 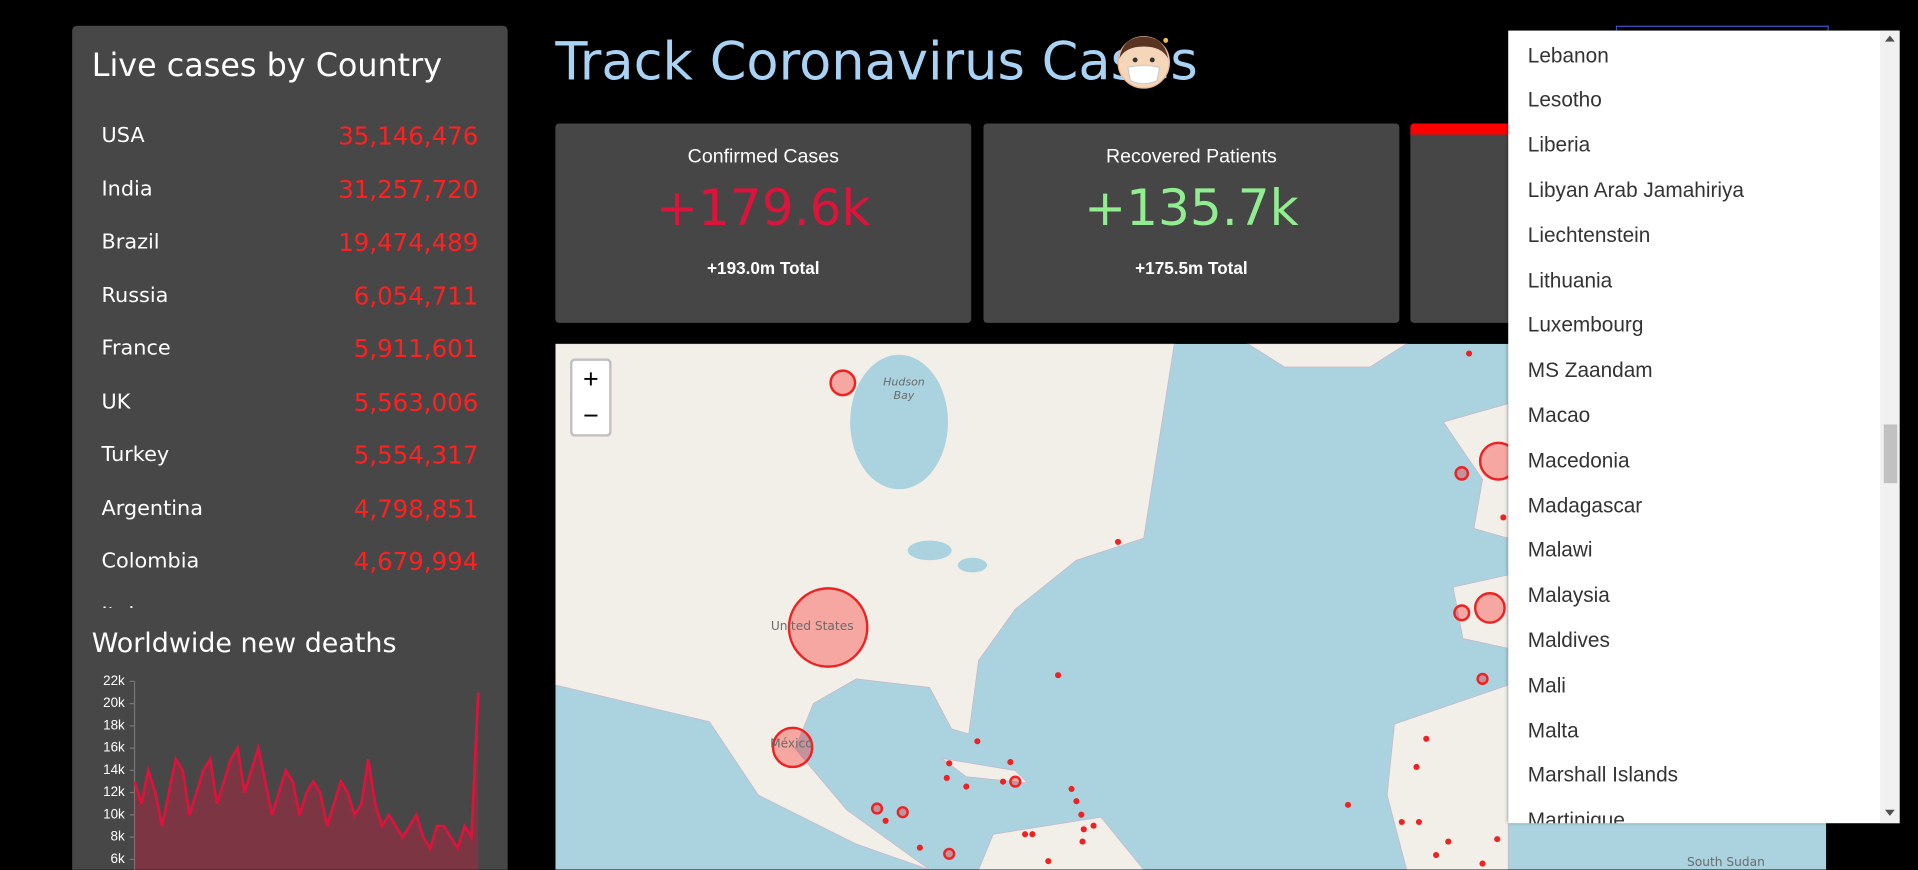 What do you see at coordinates (135, 455) in the screenshot?
I see `country-name: Turkey` at bounding box center [135, 455].